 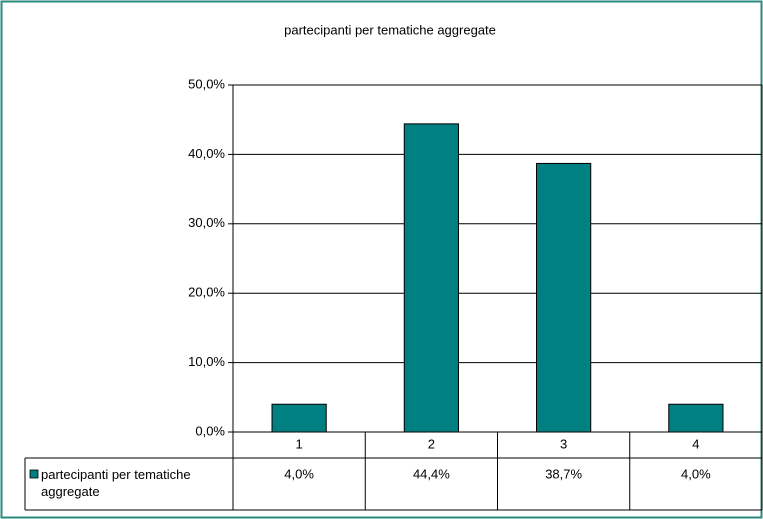 I want to click on chart-title: partecipanti per tematiche aggregate, so click(x=390, y=29).